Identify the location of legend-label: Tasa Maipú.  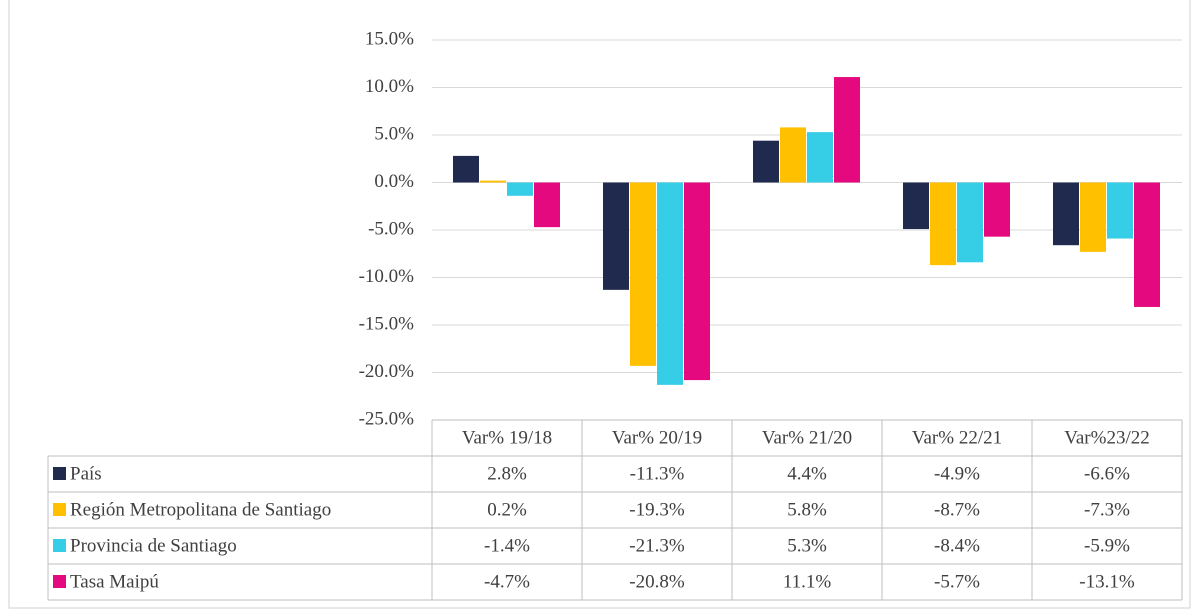
(114, 581).